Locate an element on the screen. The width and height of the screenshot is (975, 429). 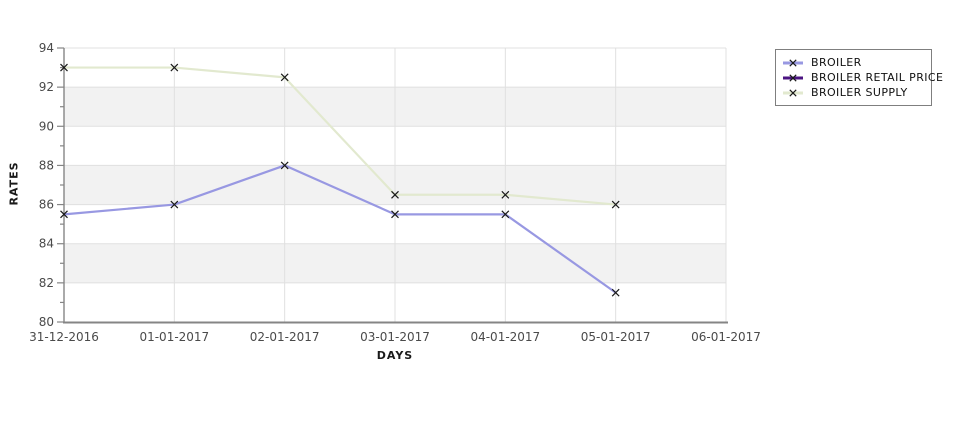
legend-item-label: BROILER RETAIL PRICE is located at coordinates (877, 77).